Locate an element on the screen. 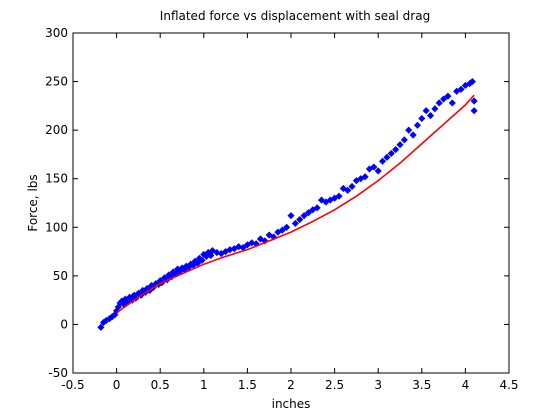 The image size is (560, 420). x-tick-label: 4.5 is located at coordinates (508, 385).